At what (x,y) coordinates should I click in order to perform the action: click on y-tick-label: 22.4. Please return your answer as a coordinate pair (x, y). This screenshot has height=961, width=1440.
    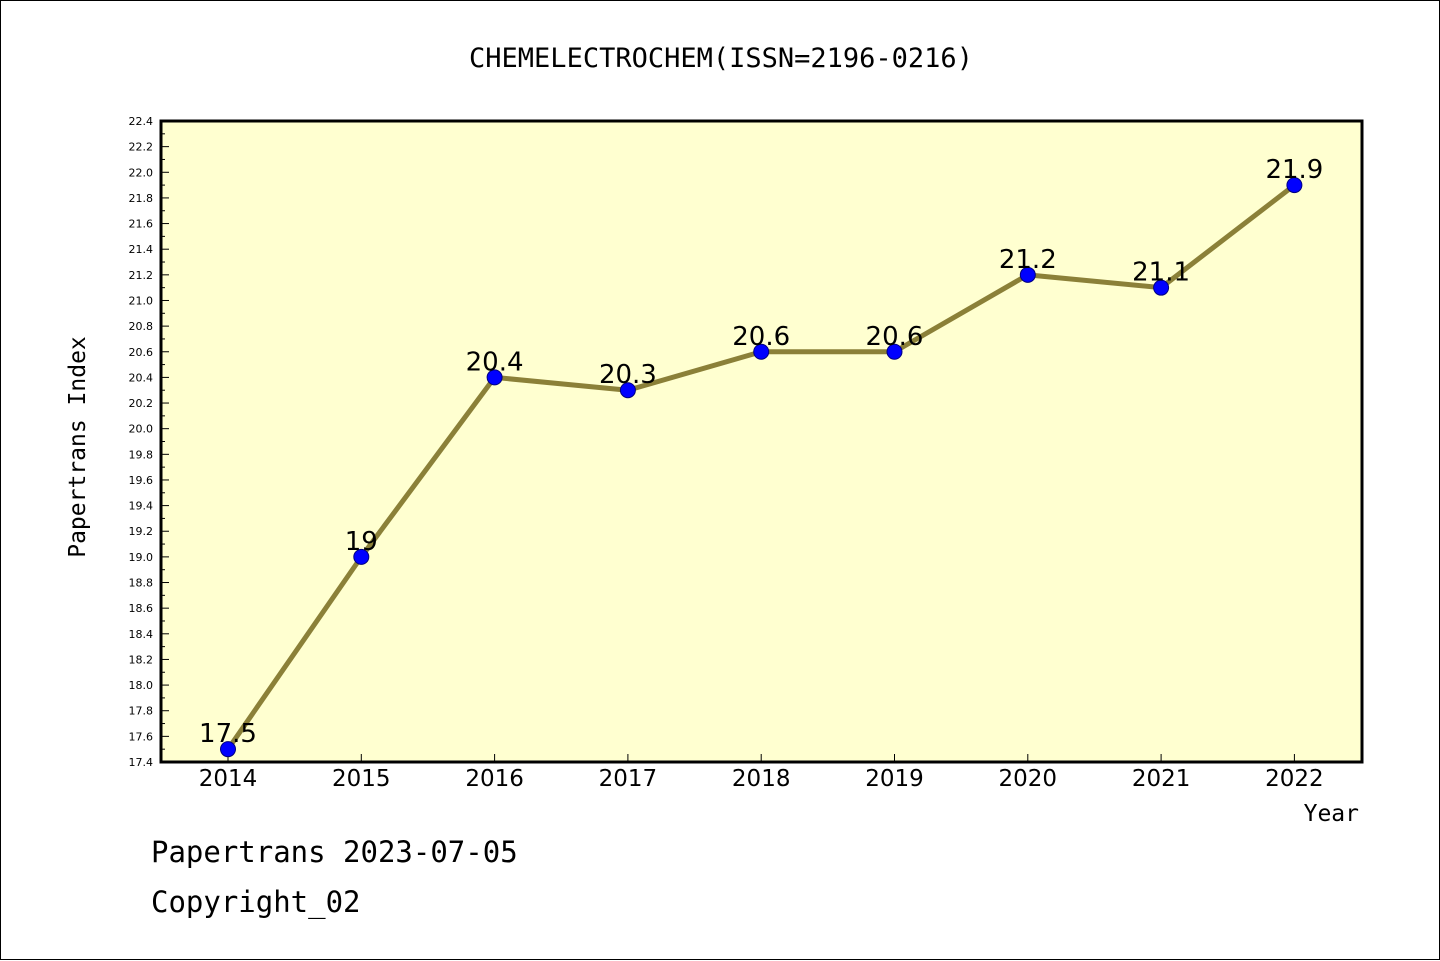
    Looking at the image, I should click on (141, 121).